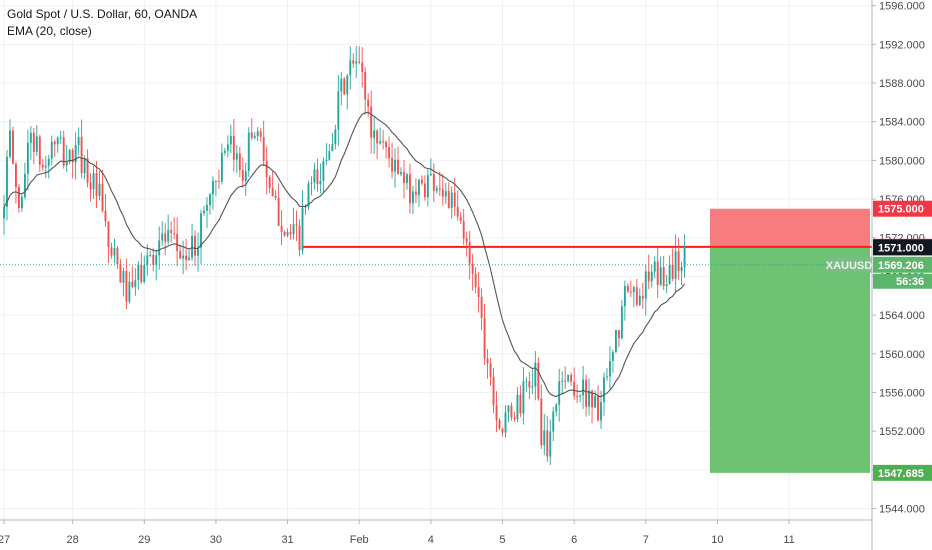 The width and height of the screenshot is (932, 550). I want to click on time-axis-label: 28, so click(73, 540).